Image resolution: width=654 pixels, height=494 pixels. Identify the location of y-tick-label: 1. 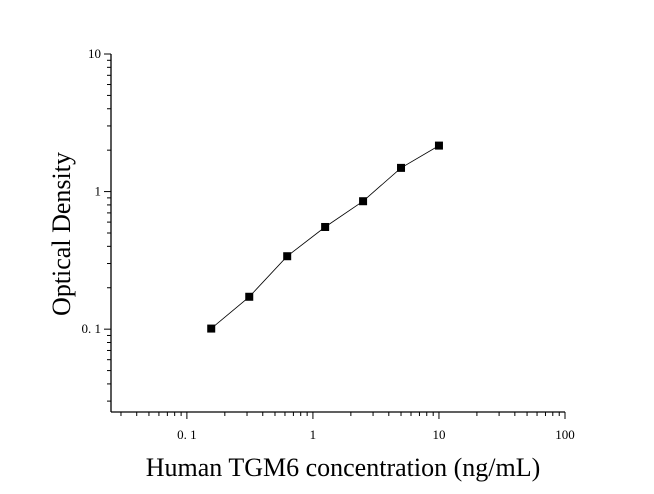
(98, 191).